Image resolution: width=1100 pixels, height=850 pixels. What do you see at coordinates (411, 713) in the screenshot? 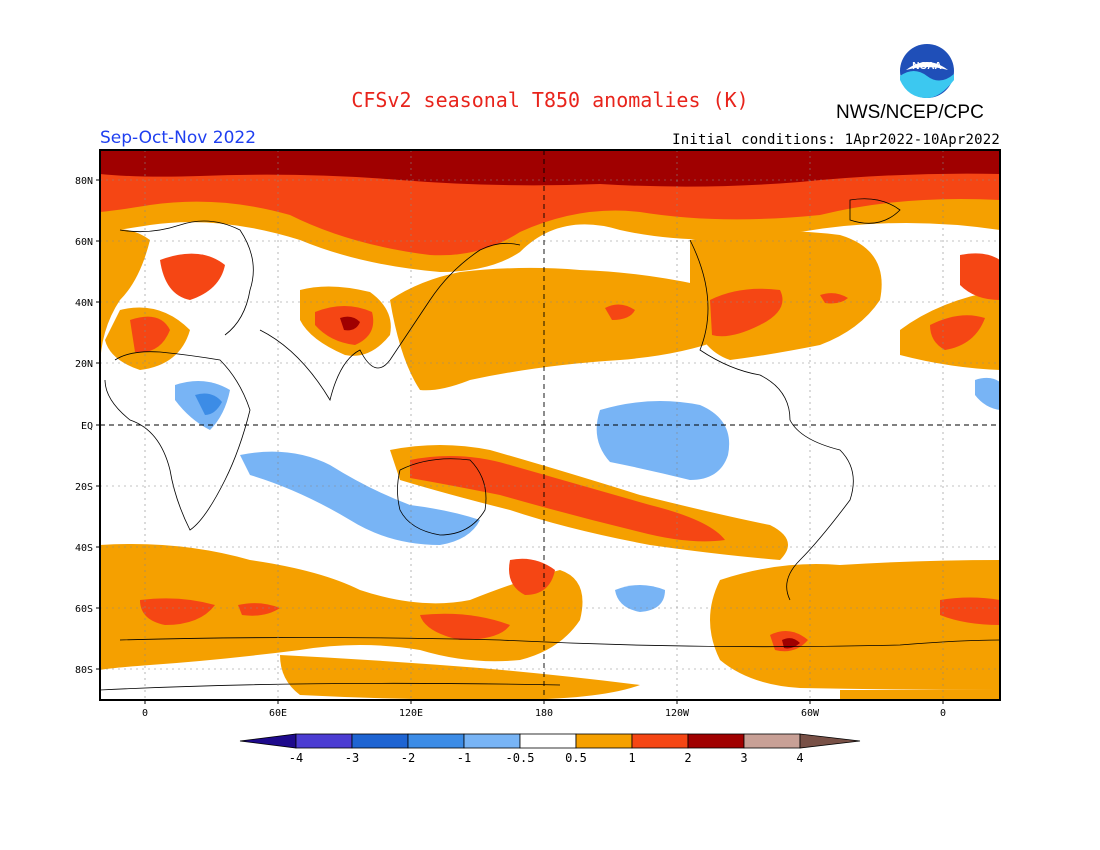
I see `lon-label: 120E` at bounding box center [411, 713].